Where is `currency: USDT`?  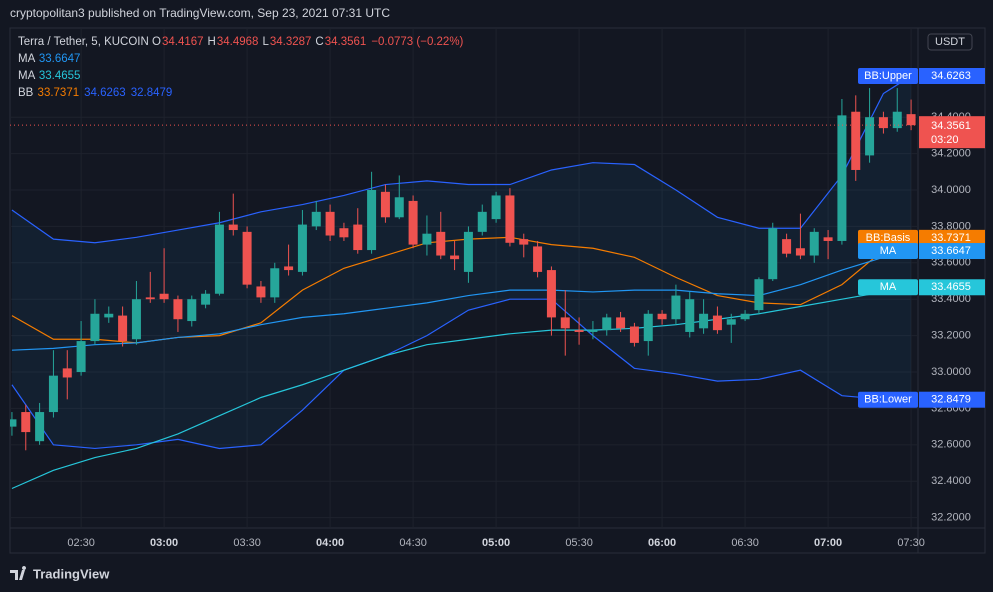
currency: USDT is located at coordinates (950, 42).